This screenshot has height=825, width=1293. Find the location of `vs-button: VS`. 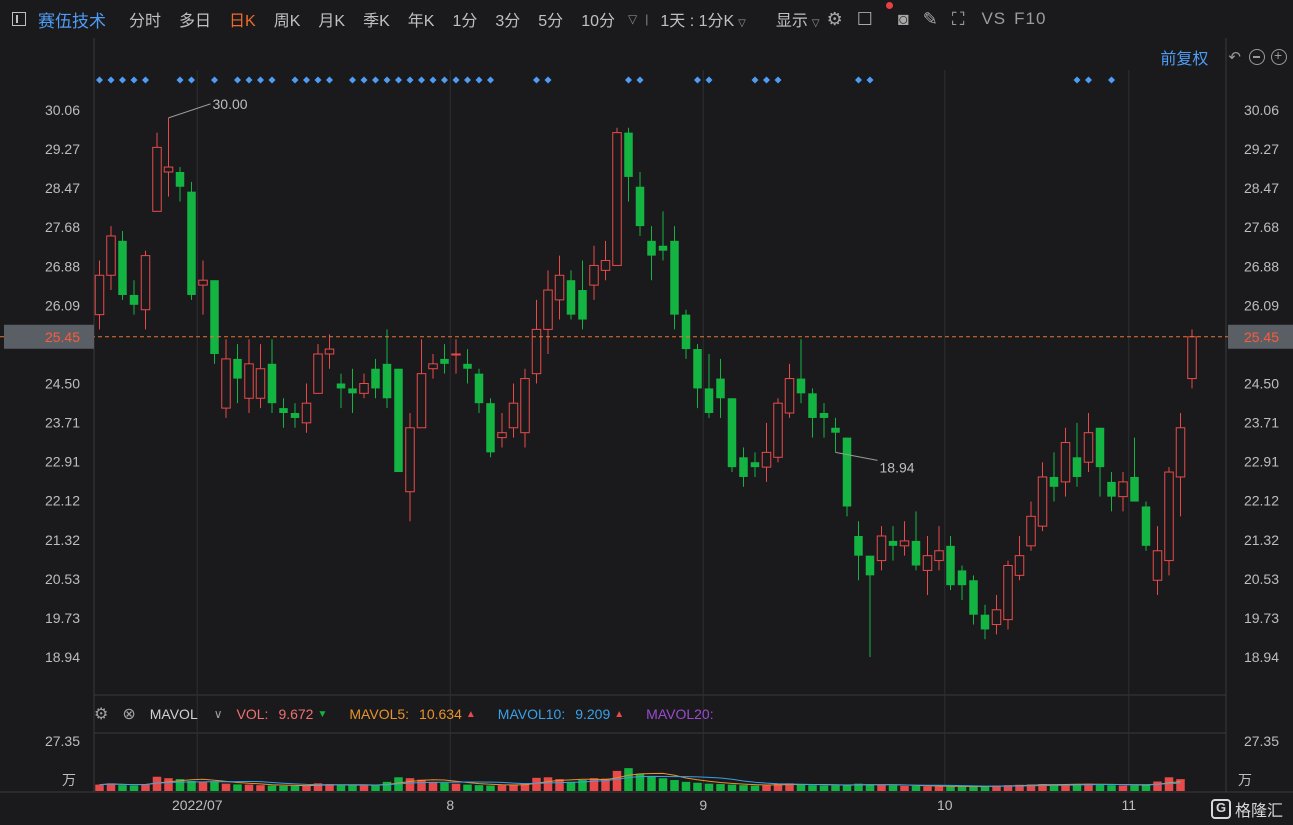

vs-button: VS is located at coordinates (994, 18).